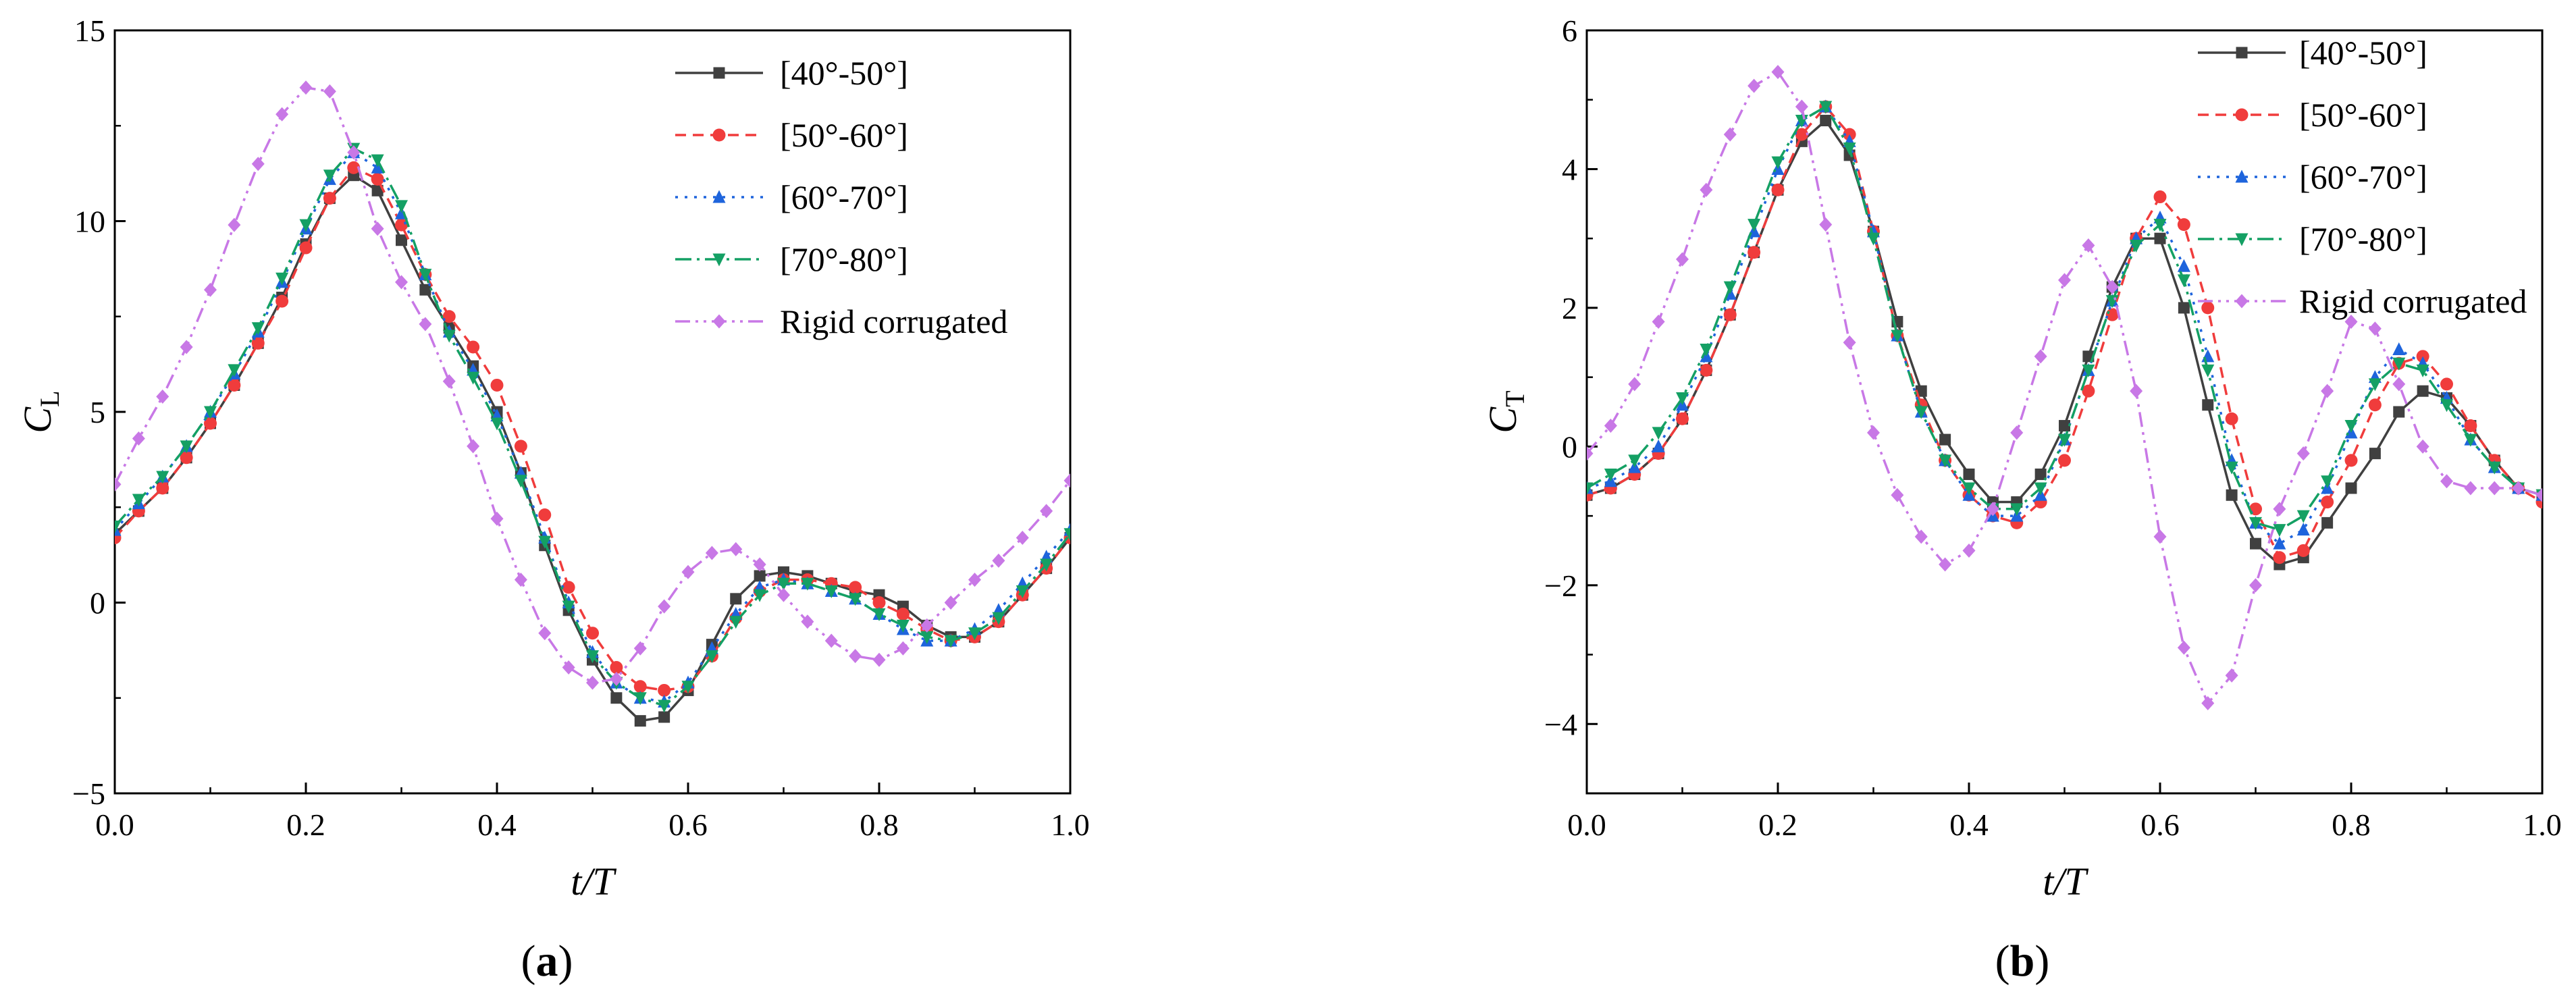 The image size is (2576, 1004). I want to click on x-axis-label: t/T, so click(594, 881).